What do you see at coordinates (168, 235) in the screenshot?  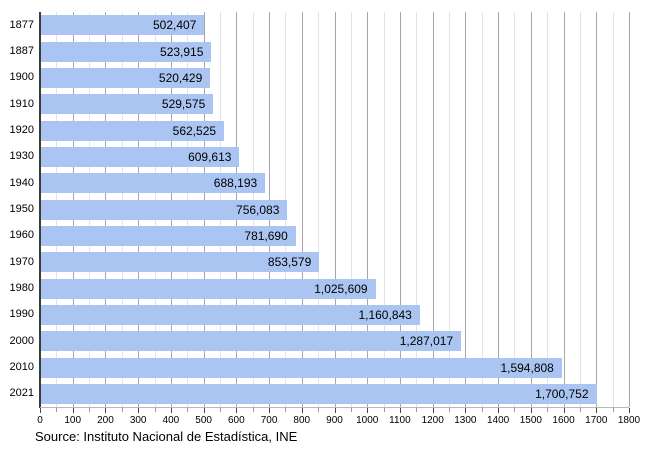 I see `bar-1960: 781,690` at bounding box center [168, 235].